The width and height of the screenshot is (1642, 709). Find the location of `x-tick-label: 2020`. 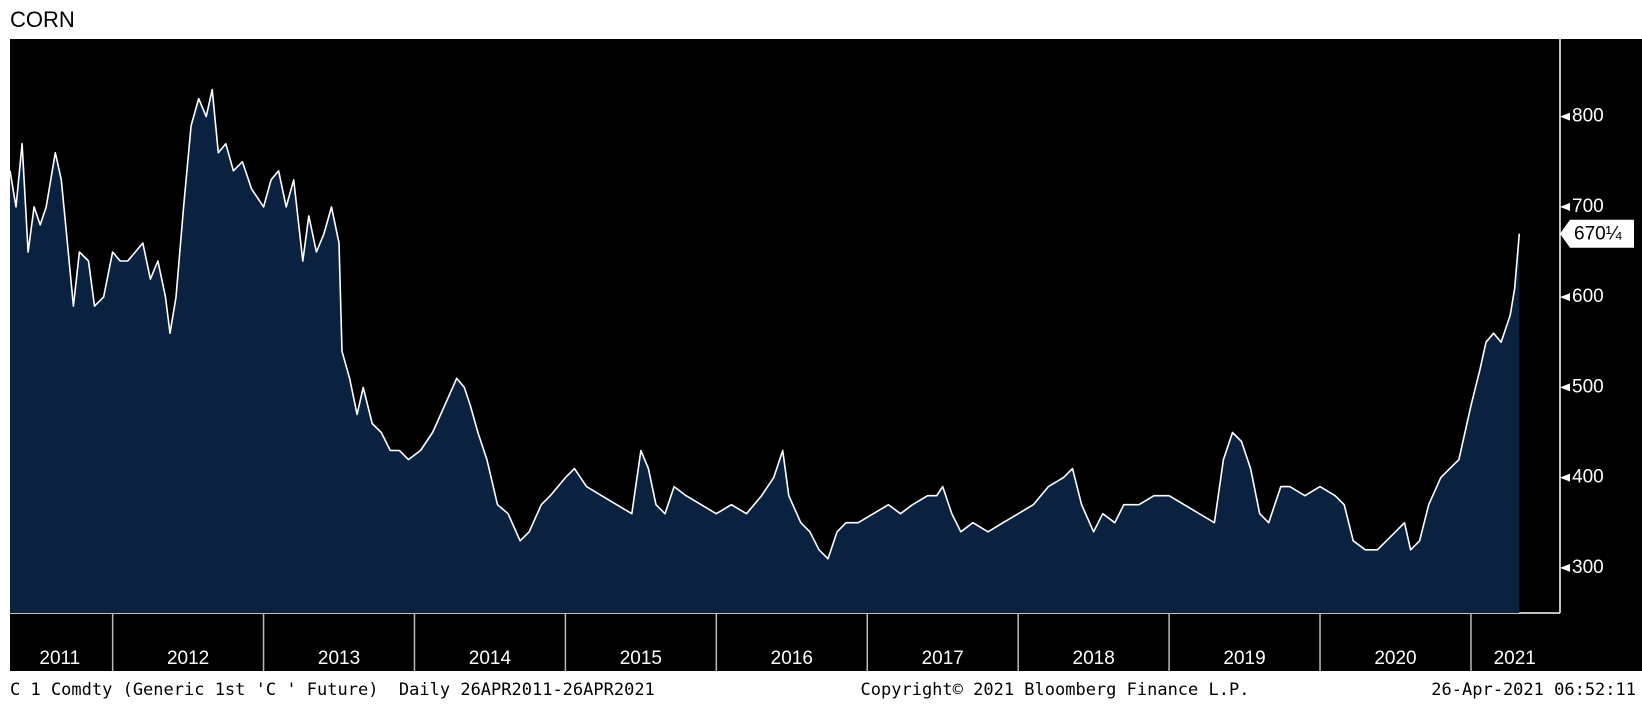

x-tick-label: 2020 is located at coordinates (1395, 658).